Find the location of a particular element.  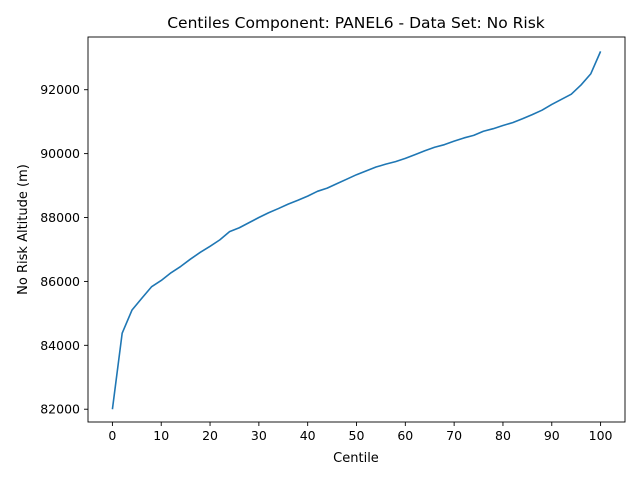

x-tick-label: 30 is located at coordinates (259, 435).